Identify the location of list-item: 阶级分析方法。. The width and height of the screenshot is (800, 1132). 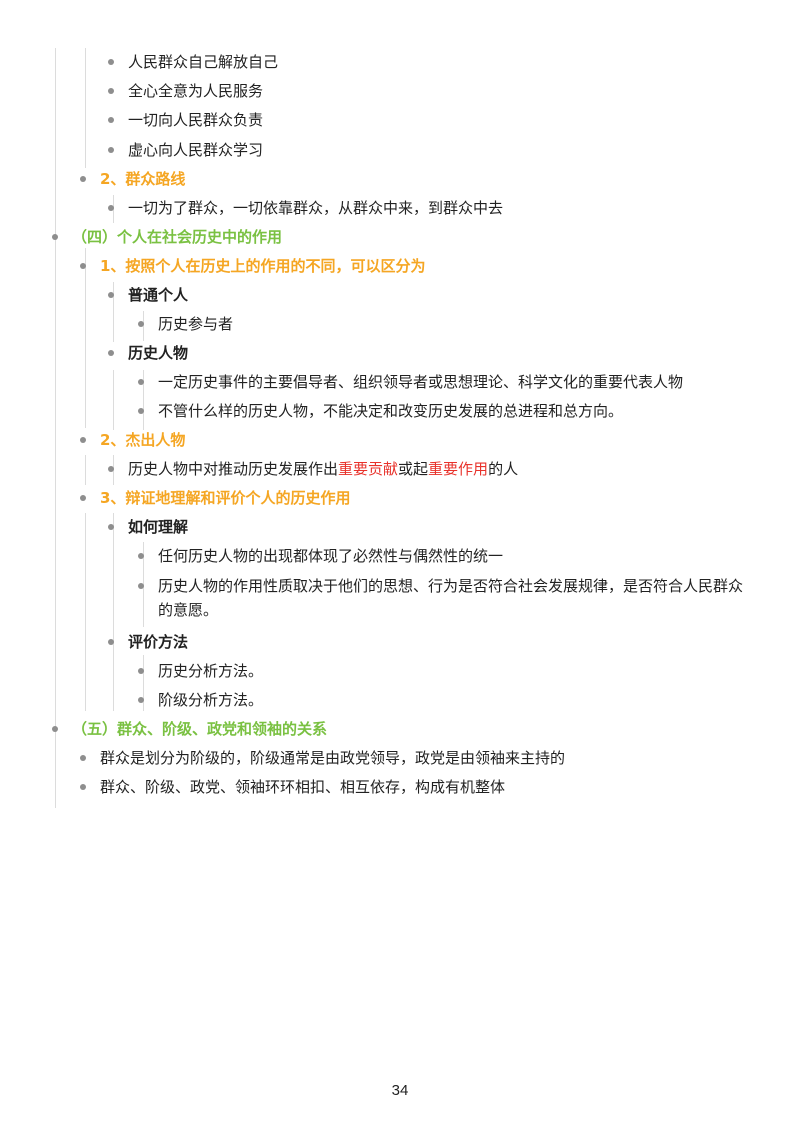
(200, 700).